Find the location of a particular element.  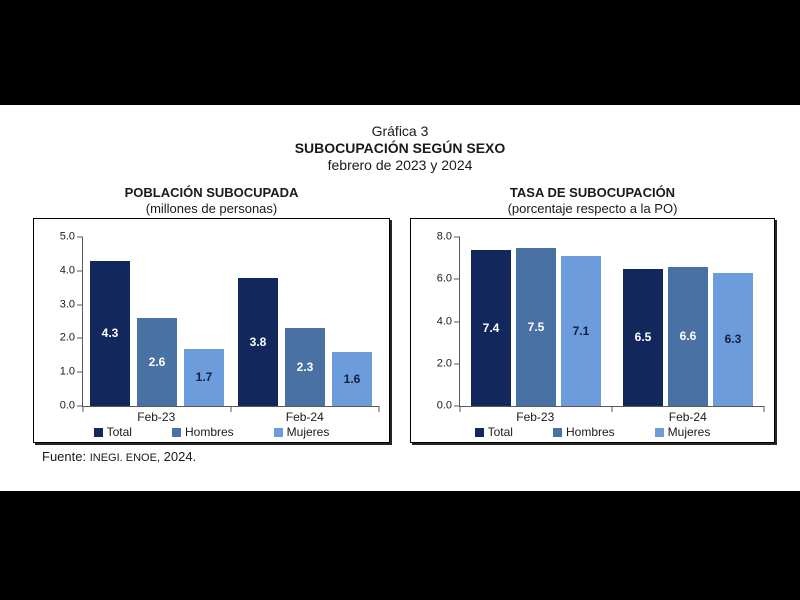

source-note: Fuente: INEGI. ENOE, 2024. is located at coordinates (119, 456).